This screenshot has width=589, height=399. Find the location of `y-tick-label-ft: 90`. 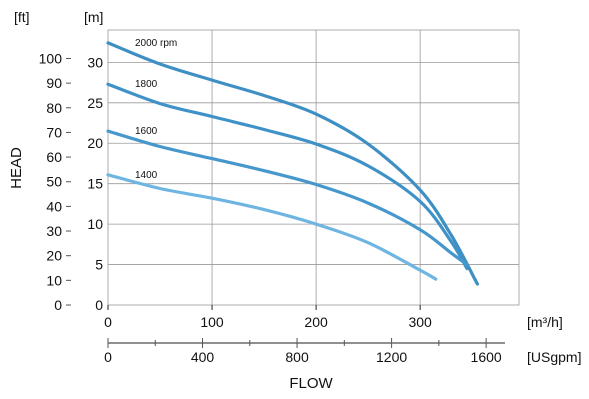

y-tick-label-ft: 90 is located at coordinates (54, 83).